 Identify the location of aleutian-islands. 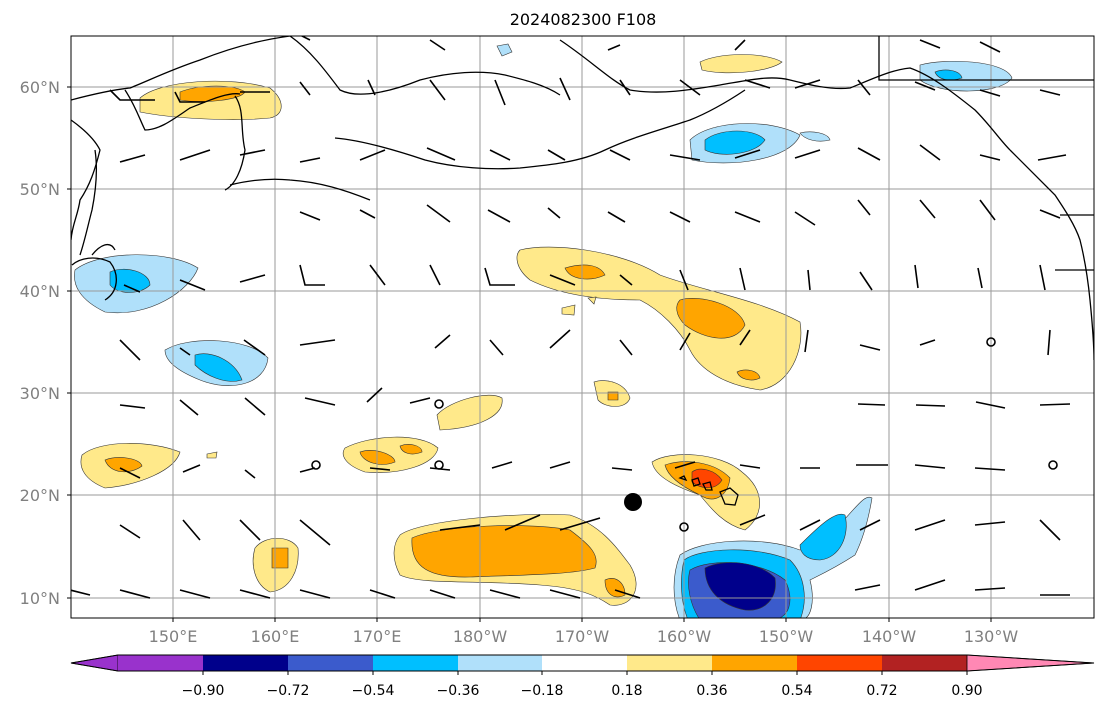
(540, 129).